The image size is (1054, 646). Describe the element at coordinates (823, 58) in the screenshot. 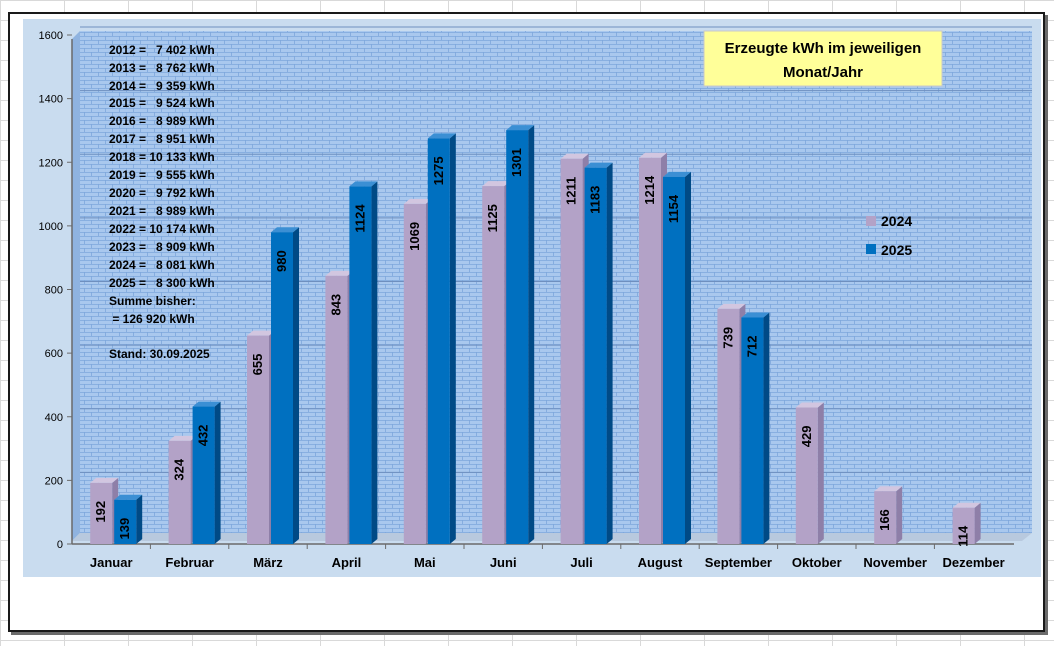

I see `chart-title-box: Erzeugte kWh im jeweiligen Monat/Jahr` at that location.